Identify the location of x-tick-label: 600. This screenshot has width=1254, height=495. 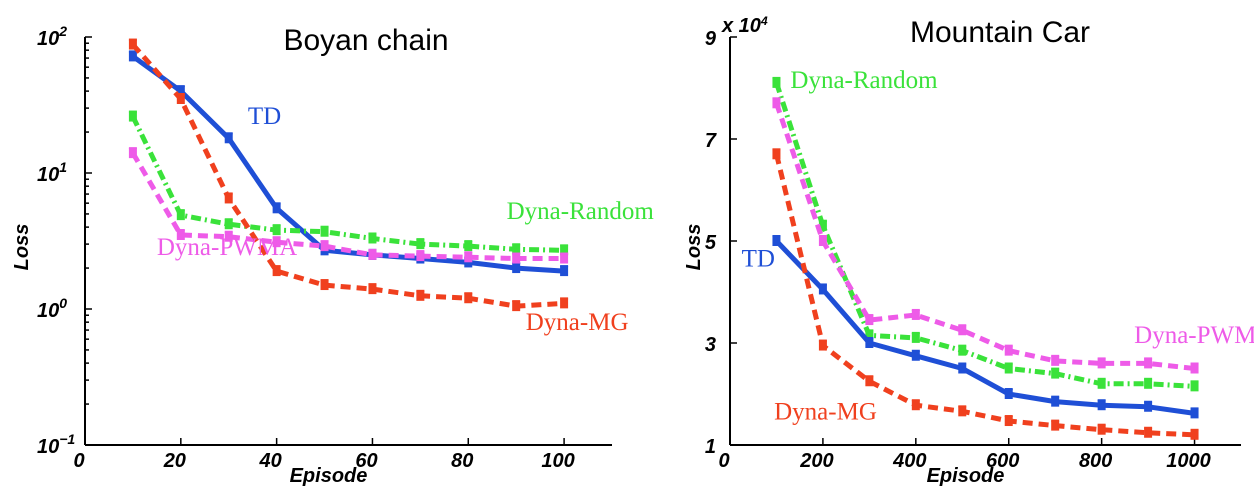
(1002, 461).